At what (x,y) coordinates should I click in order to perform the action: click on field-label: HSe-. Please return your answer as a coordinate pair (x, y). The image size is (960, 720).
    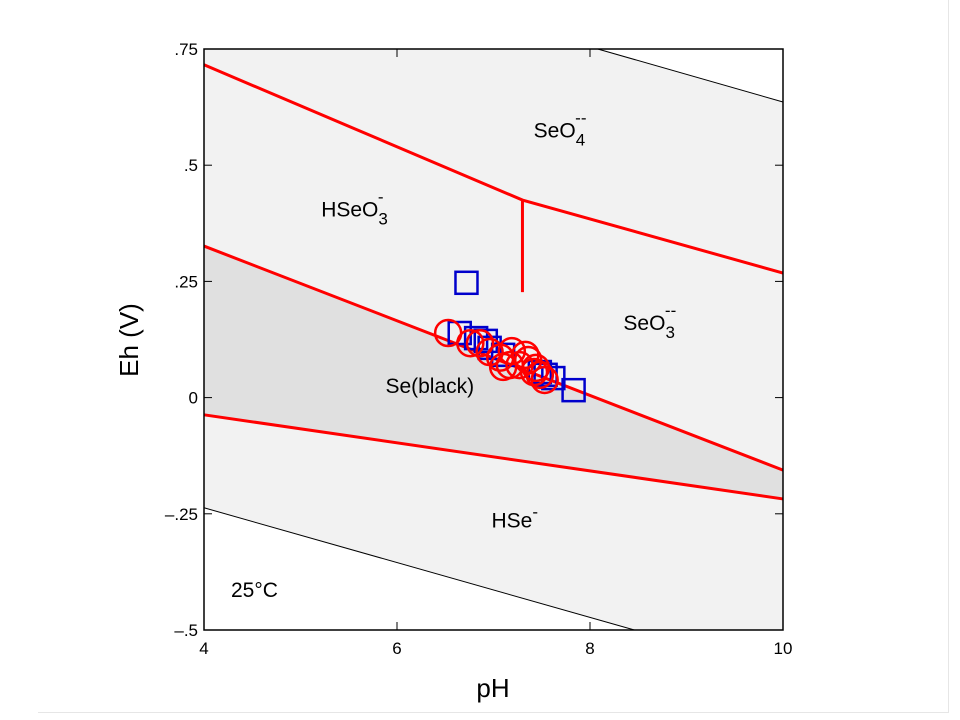
    Looking at the image, I should click on (514, 518).